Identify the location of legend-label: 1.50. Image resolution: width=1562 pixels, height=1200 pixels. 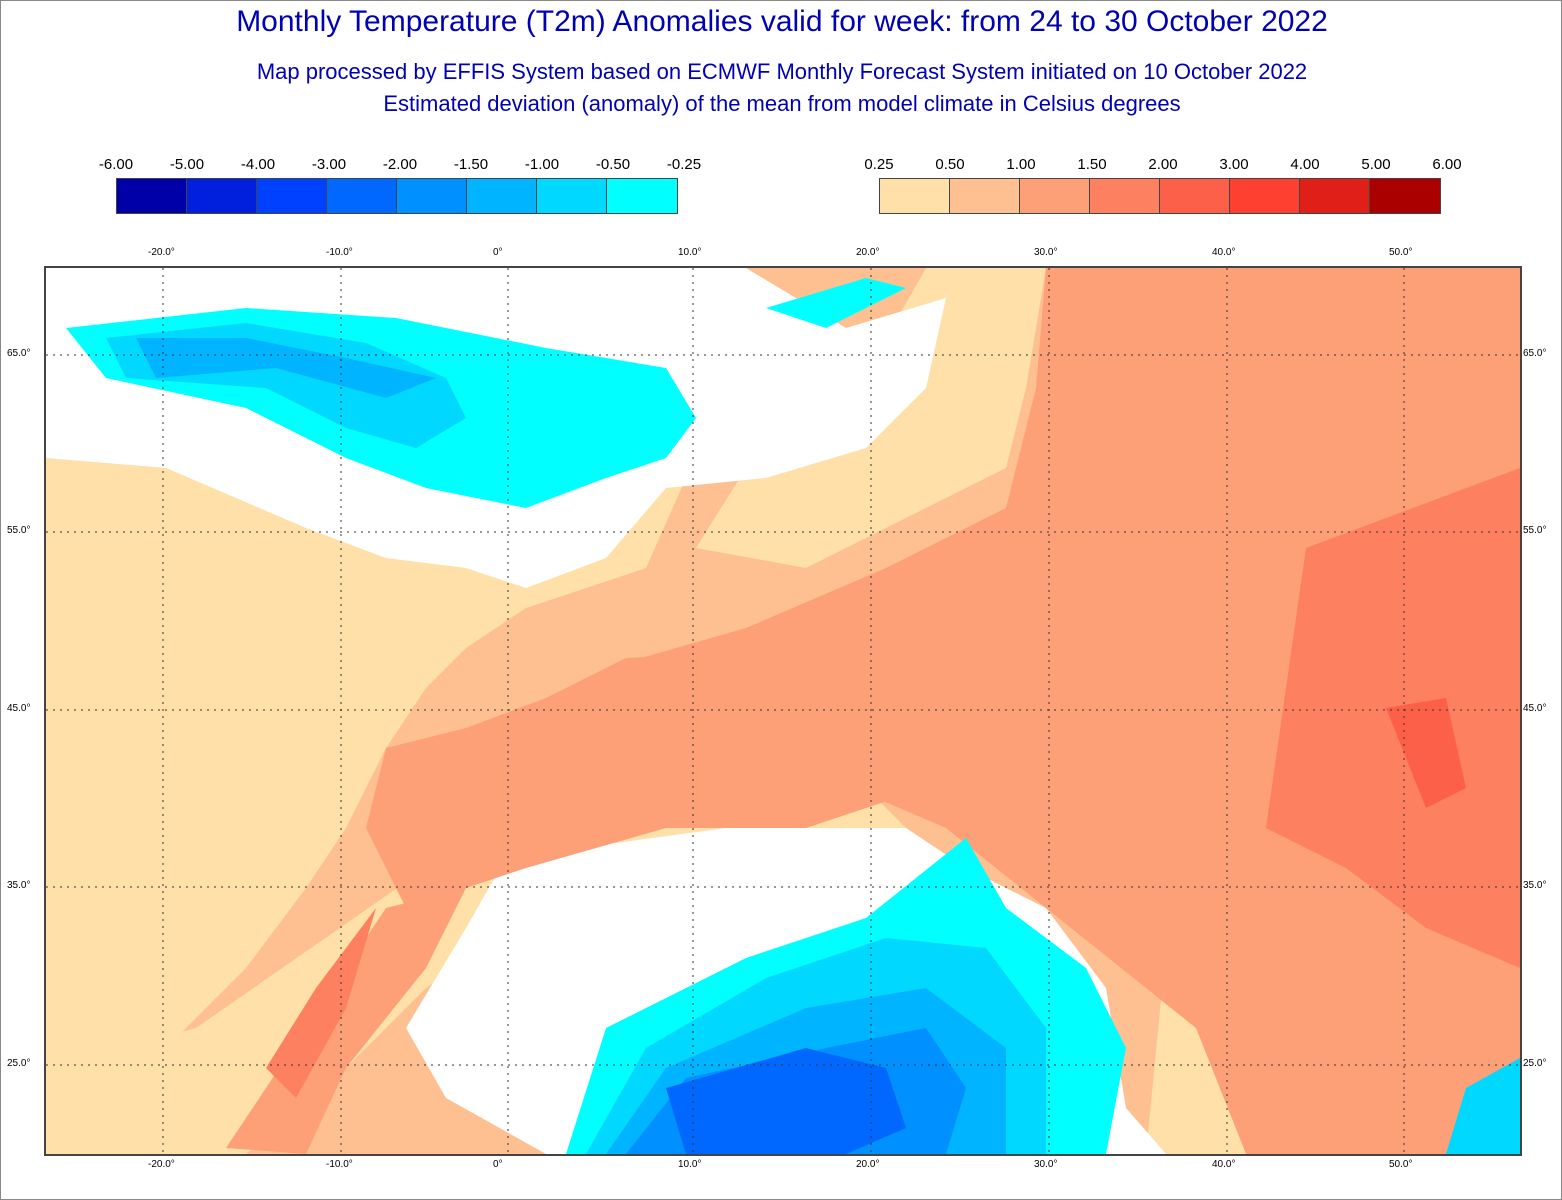
(1092, 164).